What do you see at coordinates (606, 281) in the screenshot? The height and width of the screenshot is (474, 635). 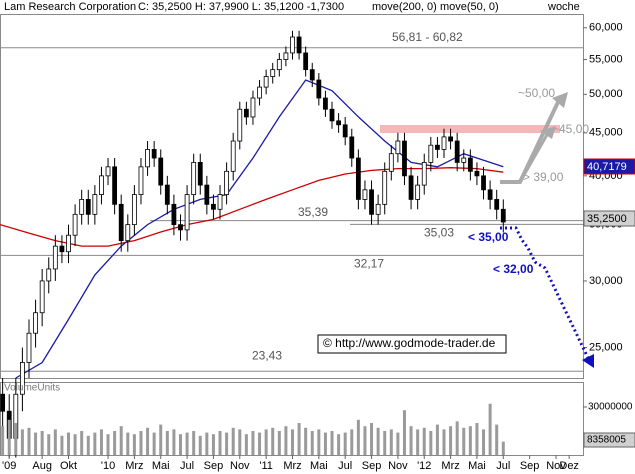 I see `y-tick-label: 30,000` at bounding box center [606, 281].